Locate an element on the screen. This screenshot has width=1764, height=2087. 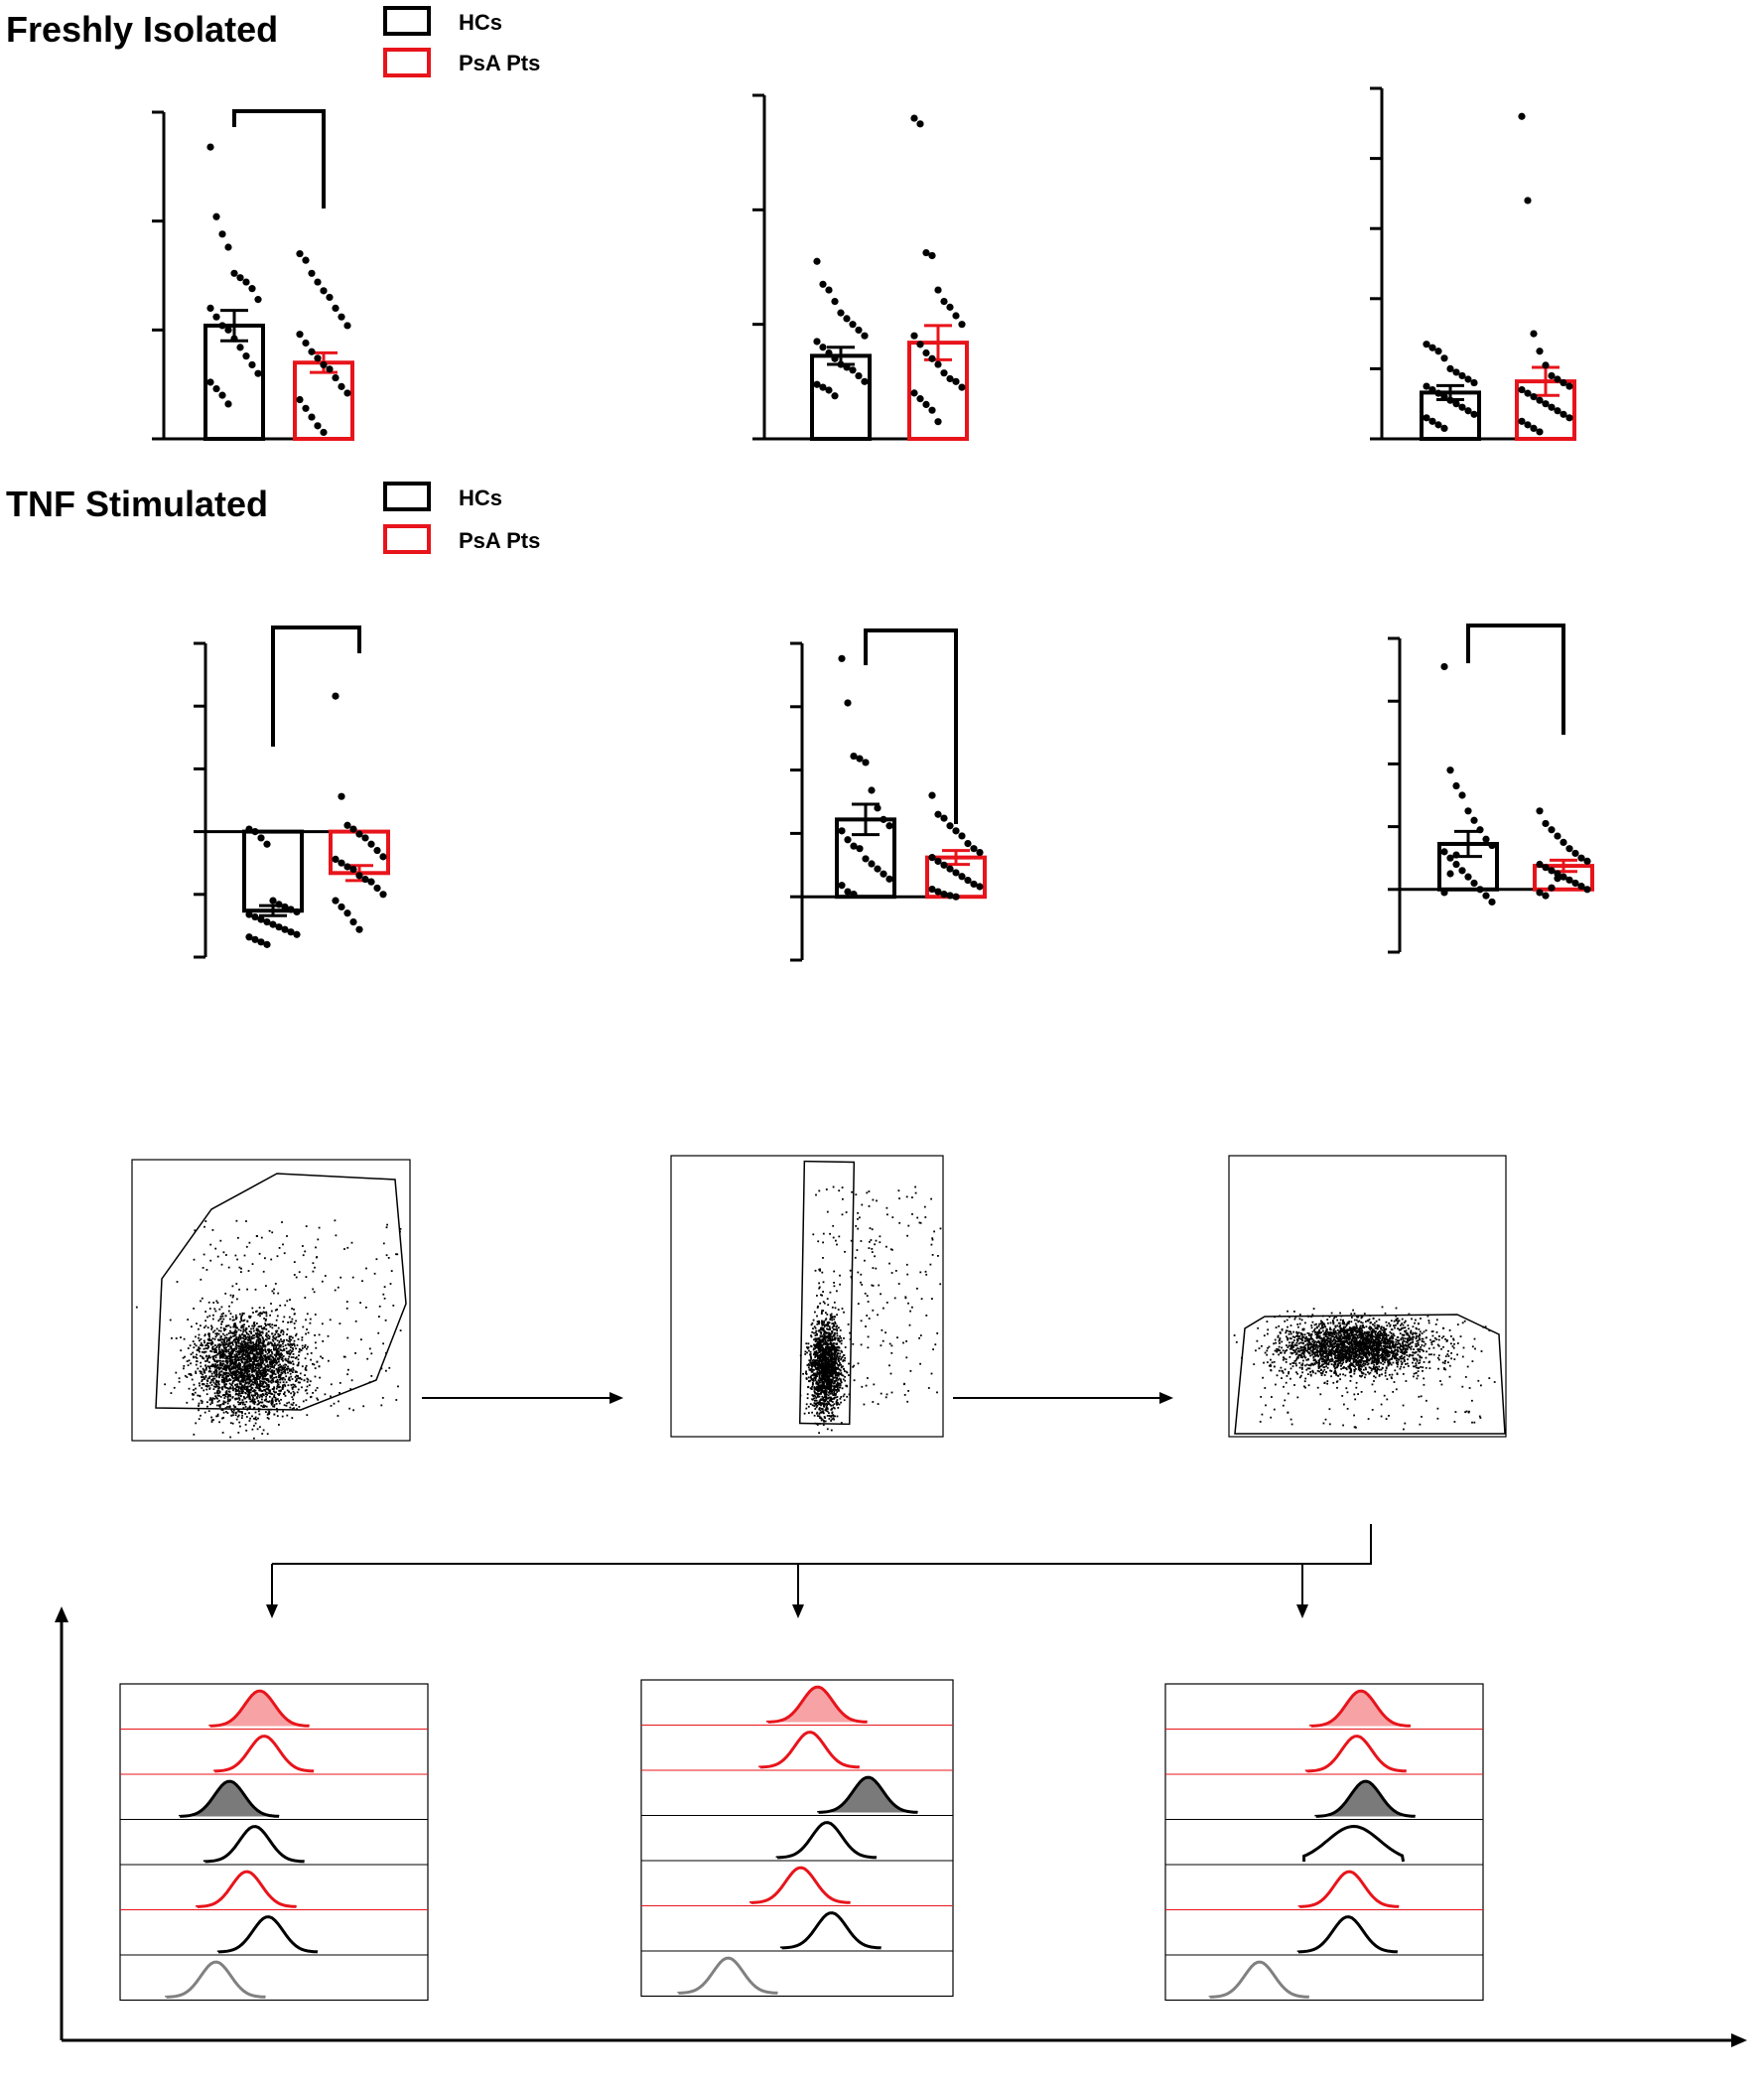
plot-frame is located at coordinates (271, 1300).